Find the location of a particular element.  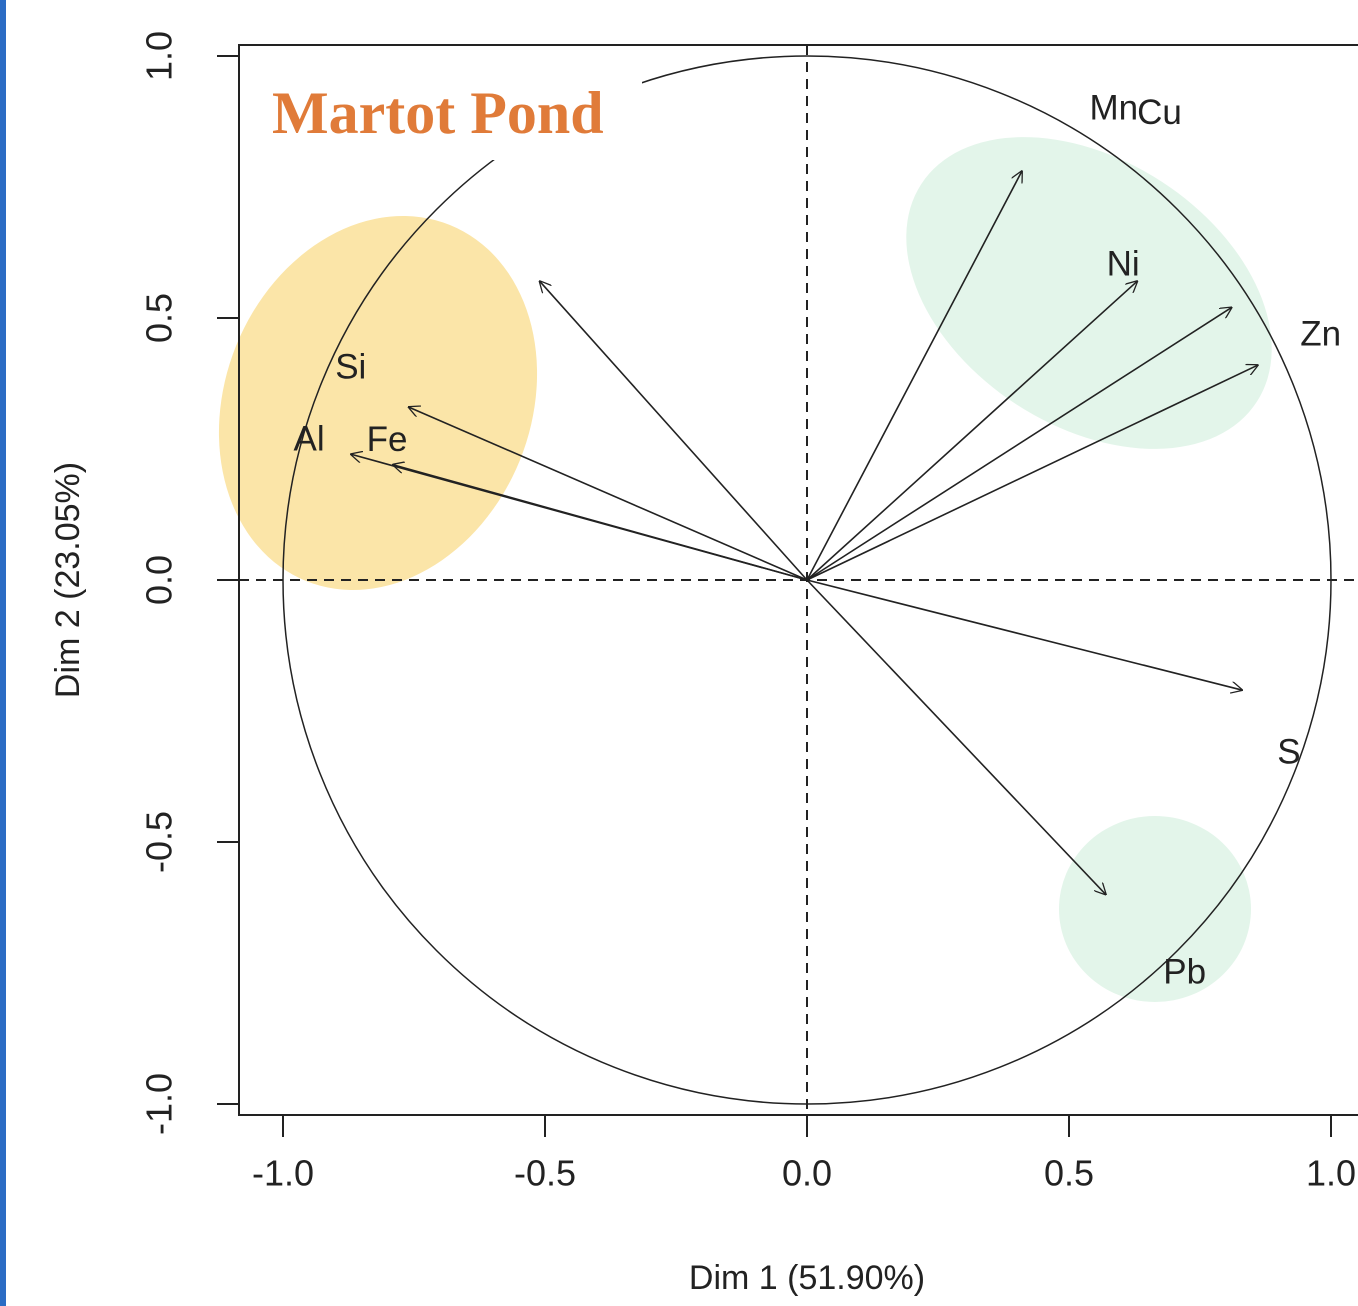

variable-label-pb: Pb is located at coordinates (1184, 972).